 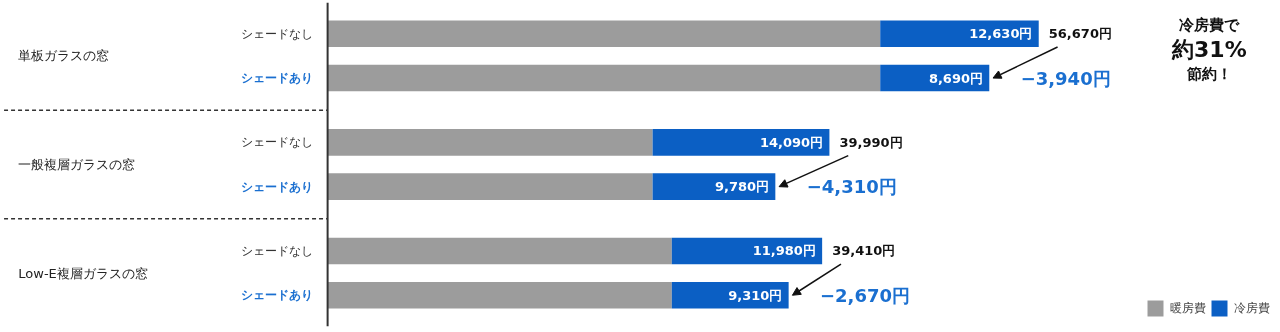 What do you see at coordinates (1210, 24) in the screenshot?
I see `text: 冷房費で` at bounding box center [1210, 24].